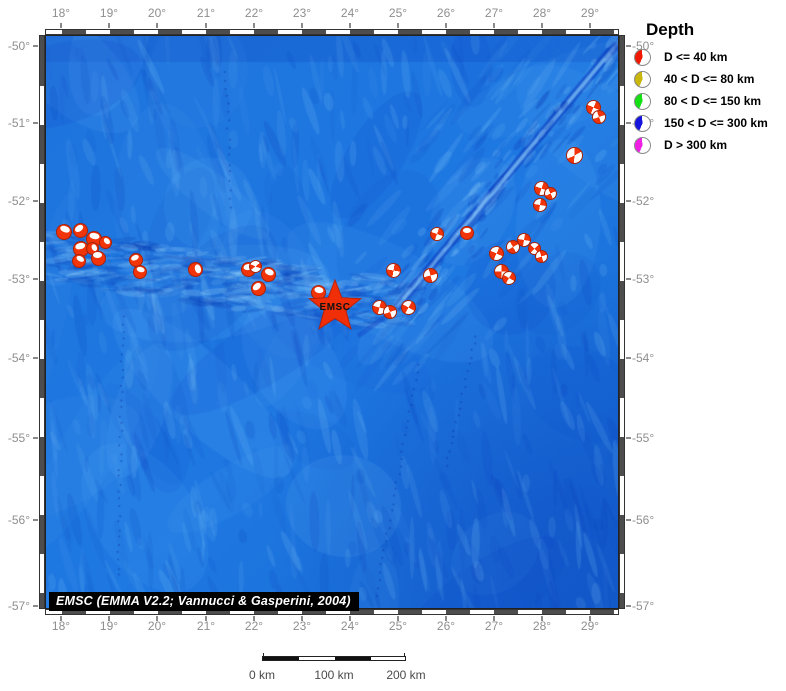  Describe the element at coordinates (398, 13) in the screenshot. I see `lon-label-top: 25°` at that location.